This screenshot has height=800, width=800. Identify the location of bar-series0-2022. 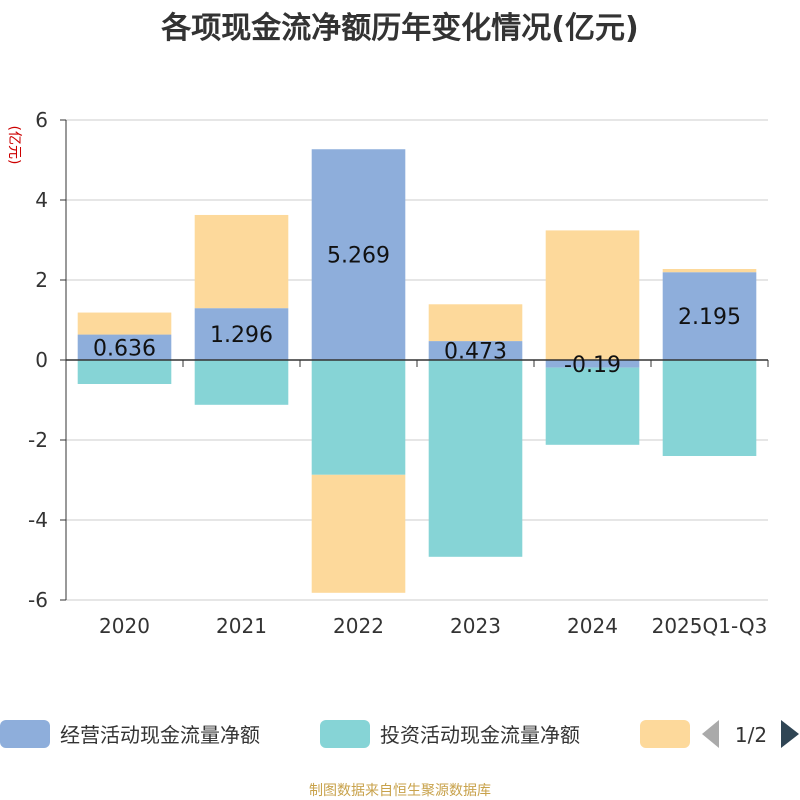
(358, 254).